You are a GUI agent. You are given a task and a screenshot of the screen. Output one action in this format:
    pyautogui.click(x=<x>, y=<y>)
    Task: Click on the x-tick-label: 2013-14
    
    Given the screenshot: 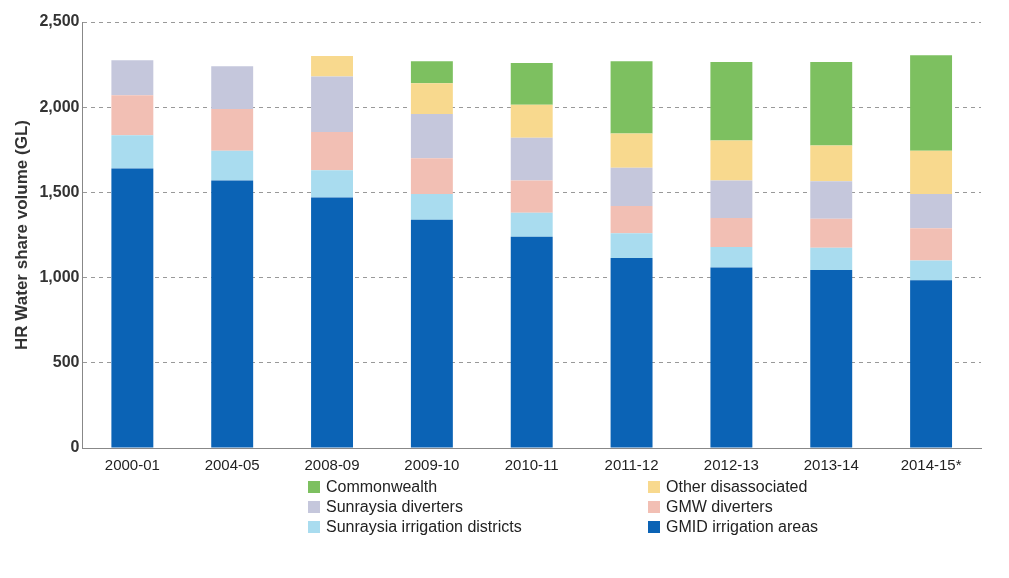 What is the action you would take?
    pyautogui.click(x=831, y=465)
    